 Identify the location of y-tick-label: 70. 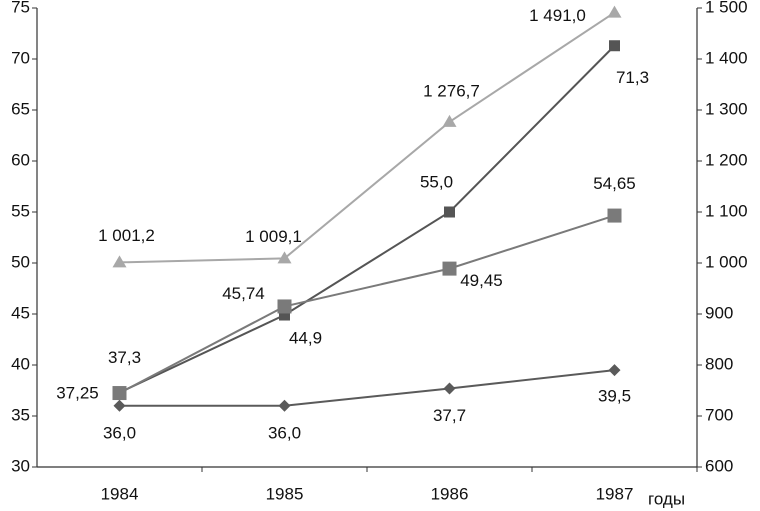
(20, 57).